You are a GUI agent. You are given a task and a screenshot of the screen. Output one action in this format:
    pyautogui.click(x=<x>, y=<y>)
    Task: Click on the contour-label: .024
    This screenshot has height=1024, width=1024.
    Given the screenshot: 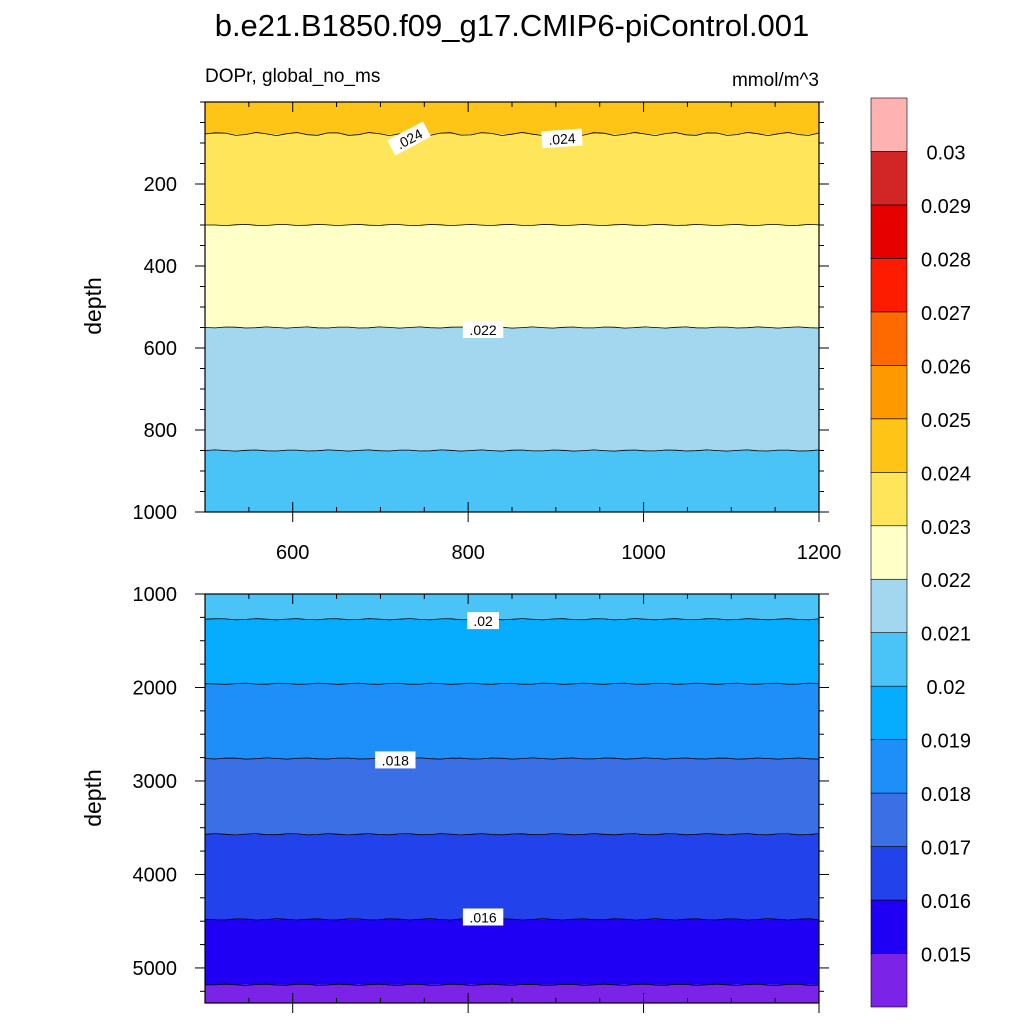 What is the action you would take?
    pyautogui.click(x=562, y=138)
    